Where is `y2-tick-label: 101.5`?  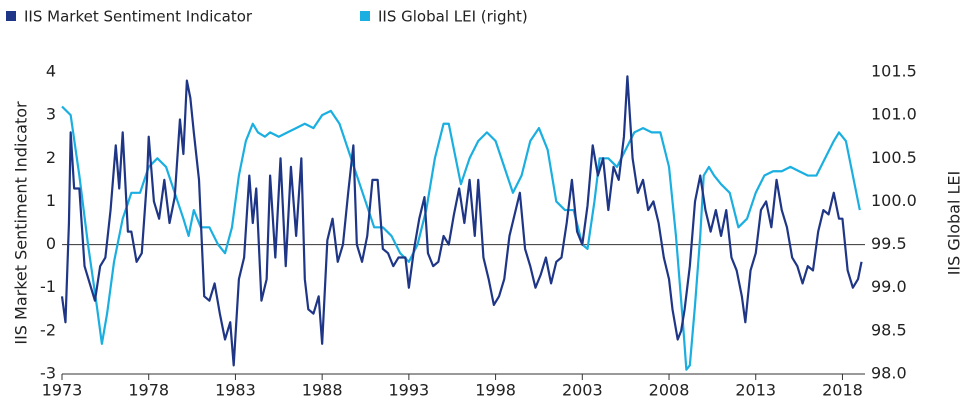
y2-tick-label: 101.5 is located at coordinates (894, 71).